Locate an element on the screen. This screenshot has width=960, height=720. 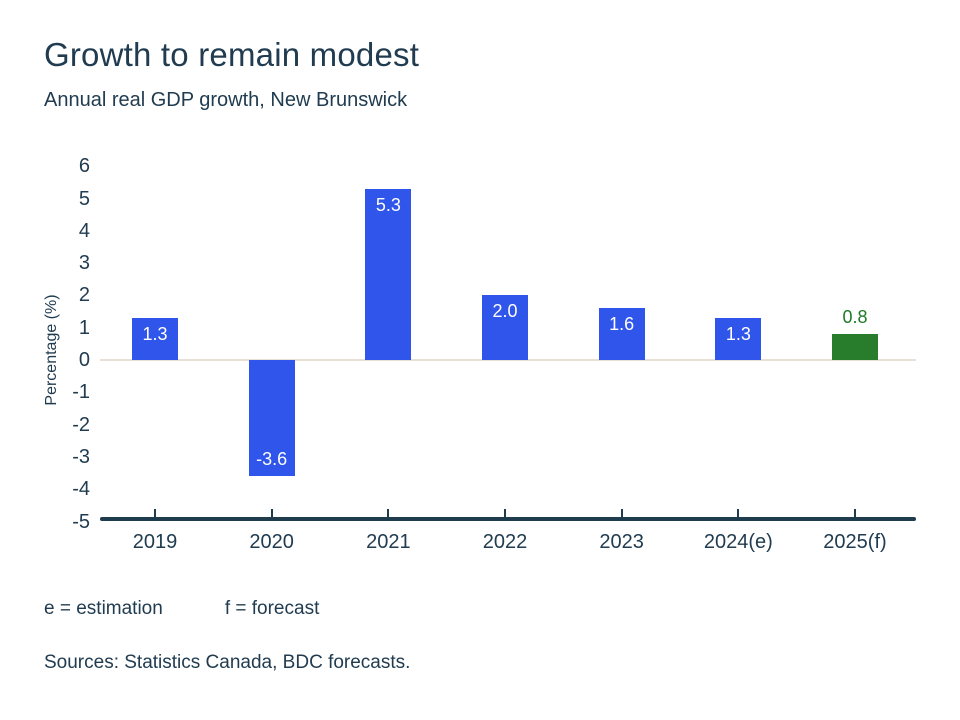
bar-value-label: 1.6 is located at coordinates (622, 324).